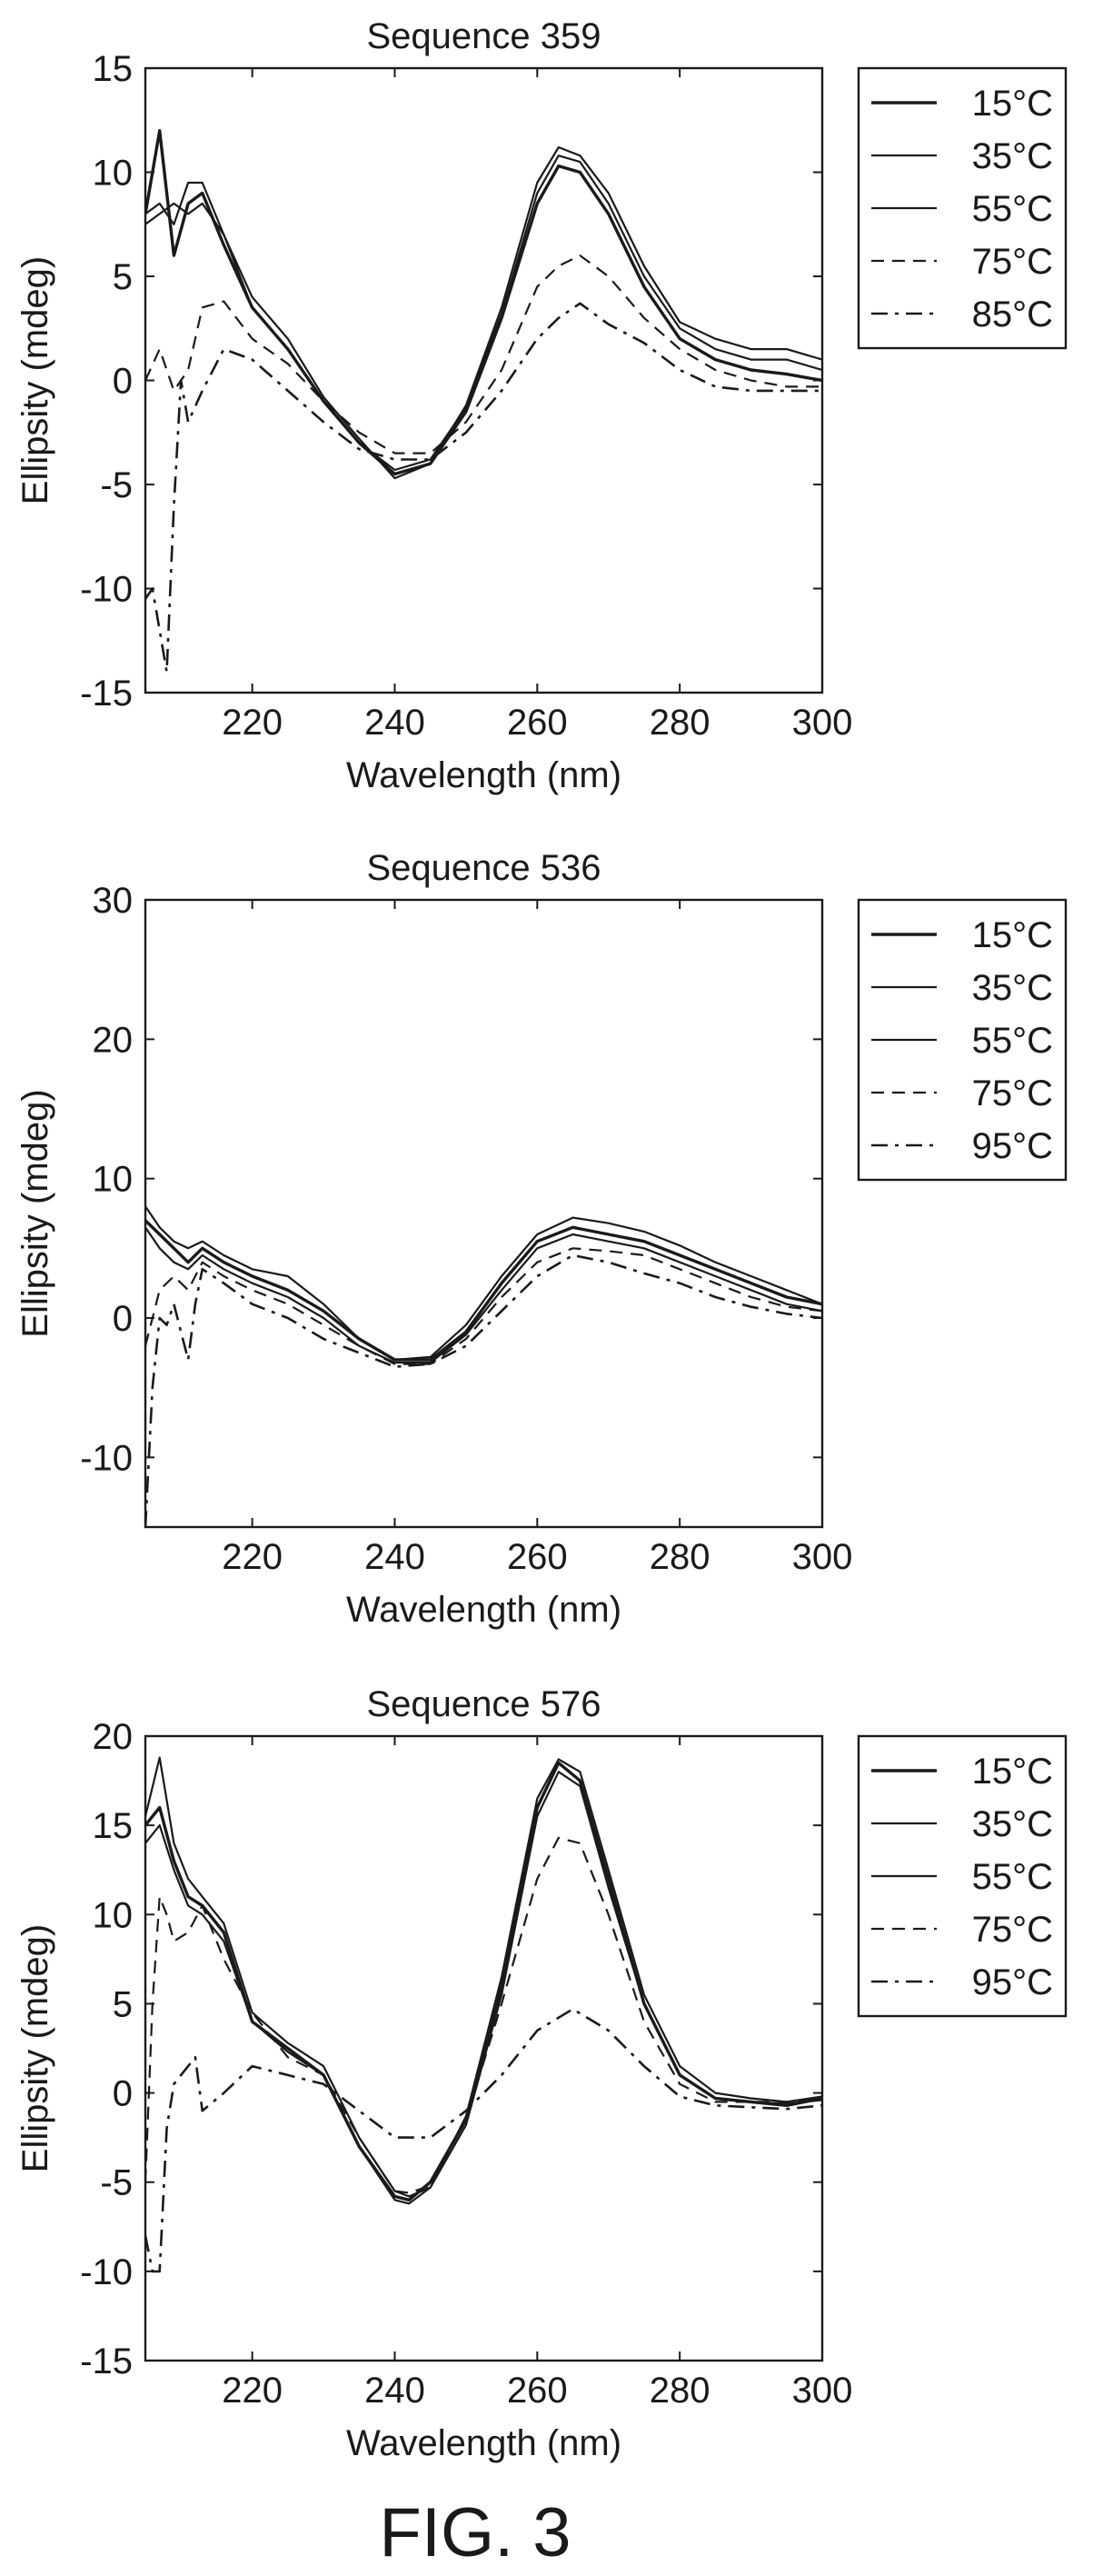  Describe the element at coordinates (475, 2532) in the screenshot. I see `figure-caption: FIG. 3` at that location.